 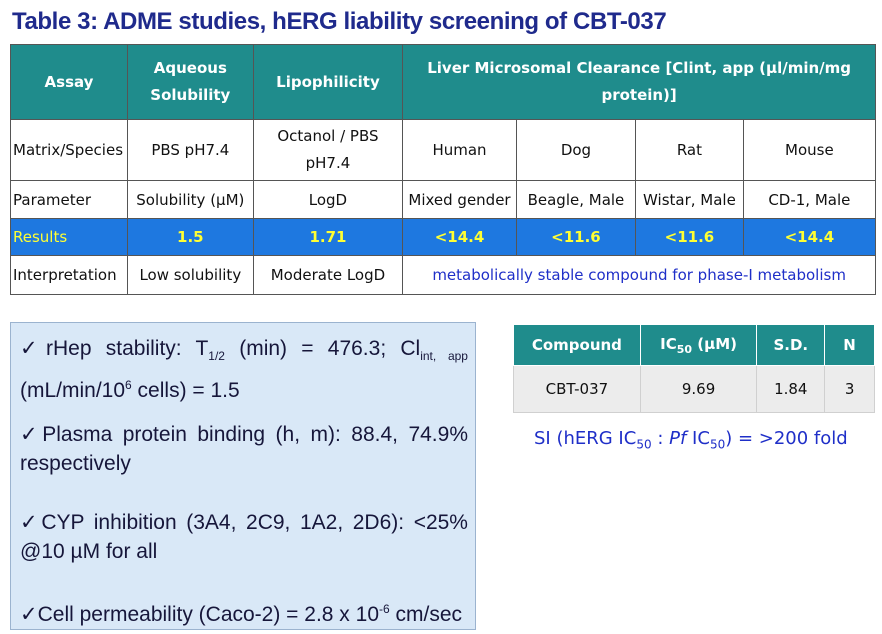 I want to click on header-n: N, so click(x=849, y=345).